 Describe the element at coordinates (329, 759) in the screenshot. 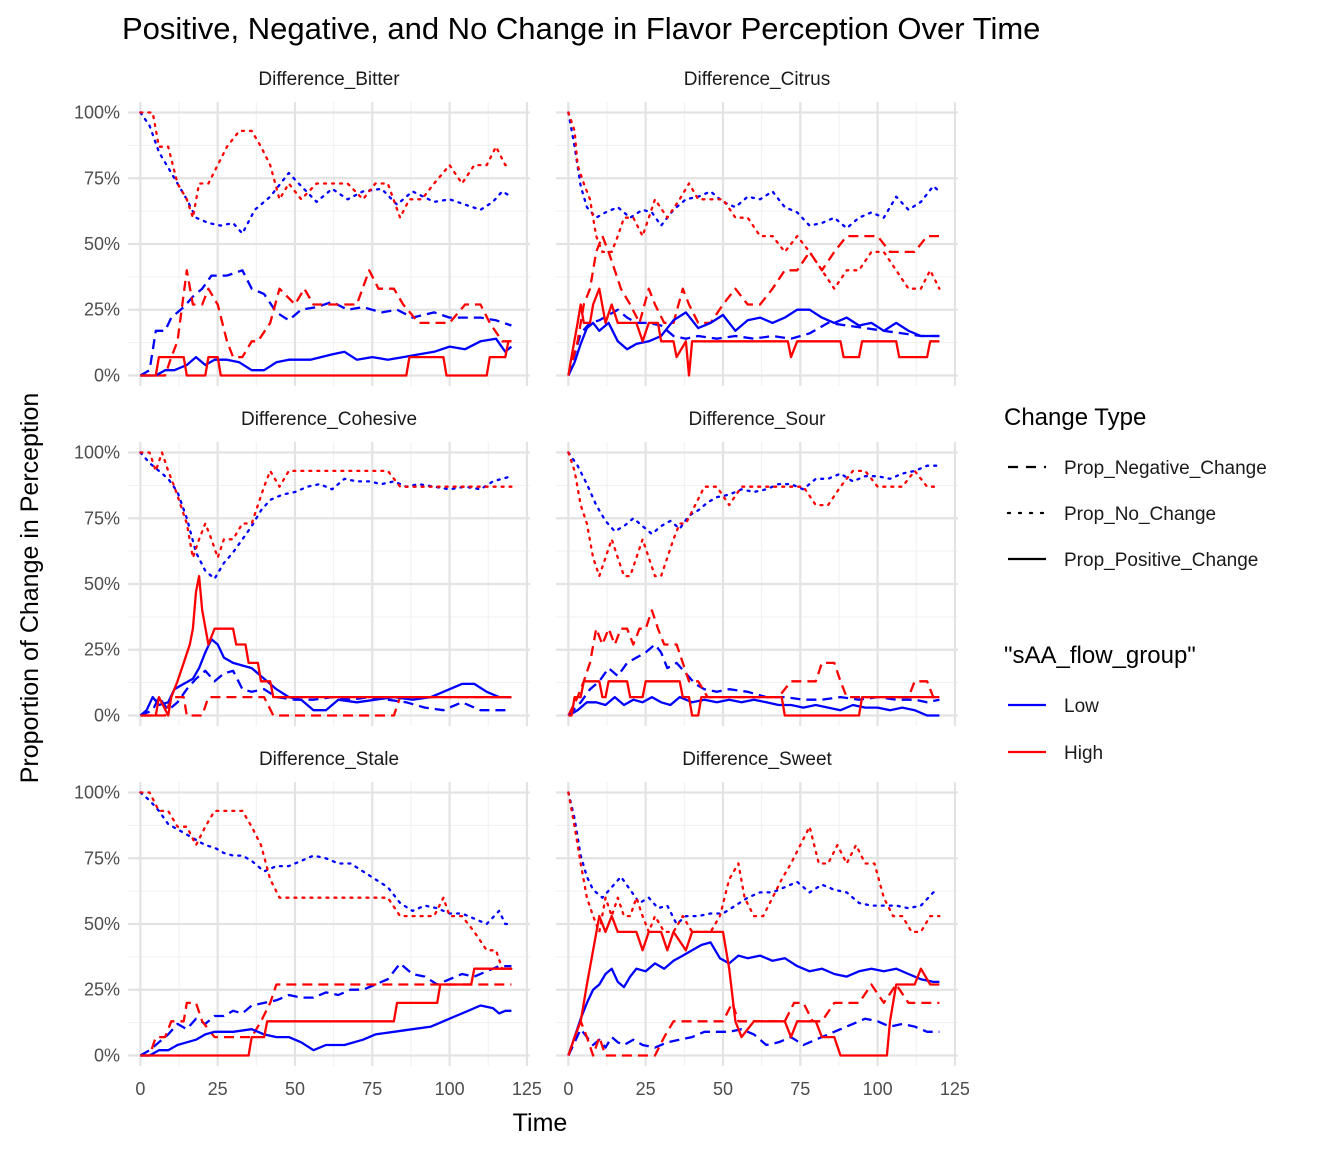

I see `facet-strip-label: Difference_Stale` at that location.